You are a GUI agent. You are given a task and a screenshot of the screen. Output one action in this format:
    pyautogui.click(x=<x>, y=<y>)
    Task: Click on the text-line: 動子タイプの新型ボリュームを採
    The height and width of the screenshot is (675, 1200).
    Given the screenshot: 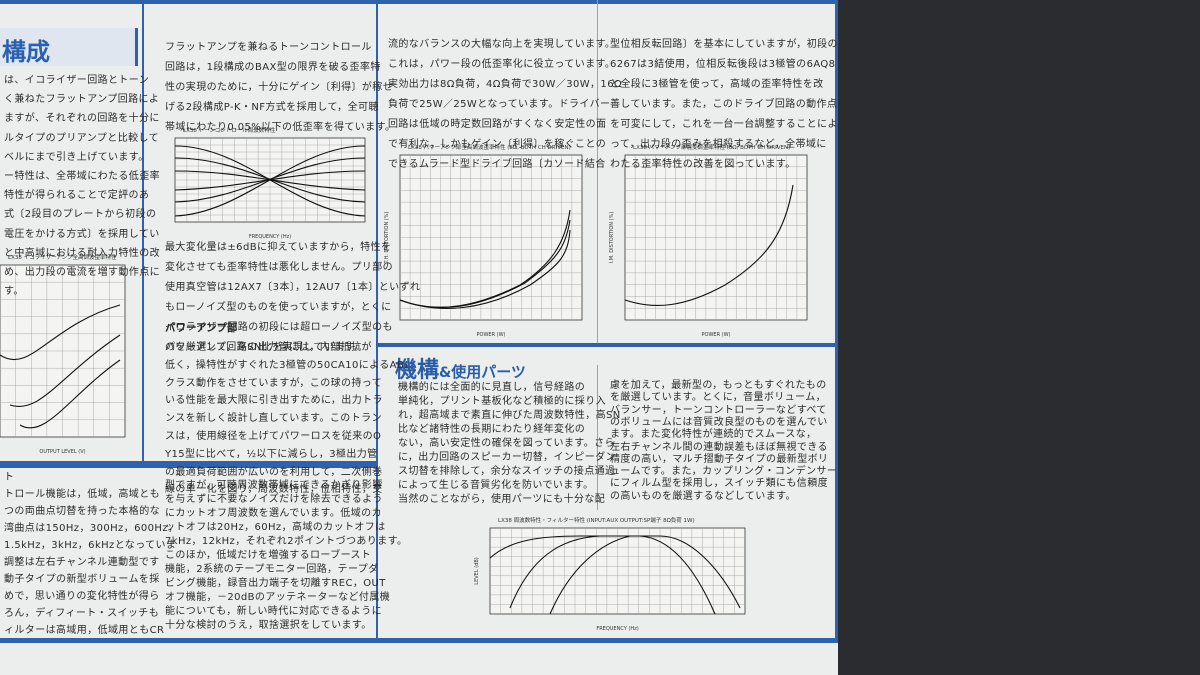 What is the action you would take?
    pyautogui.click(x=82, y=579)
    